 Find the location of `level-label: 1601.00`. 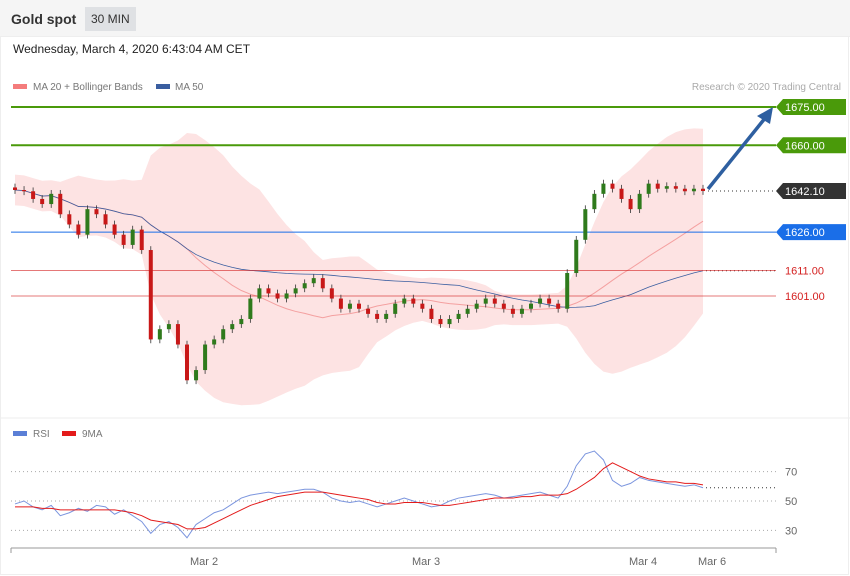

level-label: 1601.00 is located at coordinates (805, 297).